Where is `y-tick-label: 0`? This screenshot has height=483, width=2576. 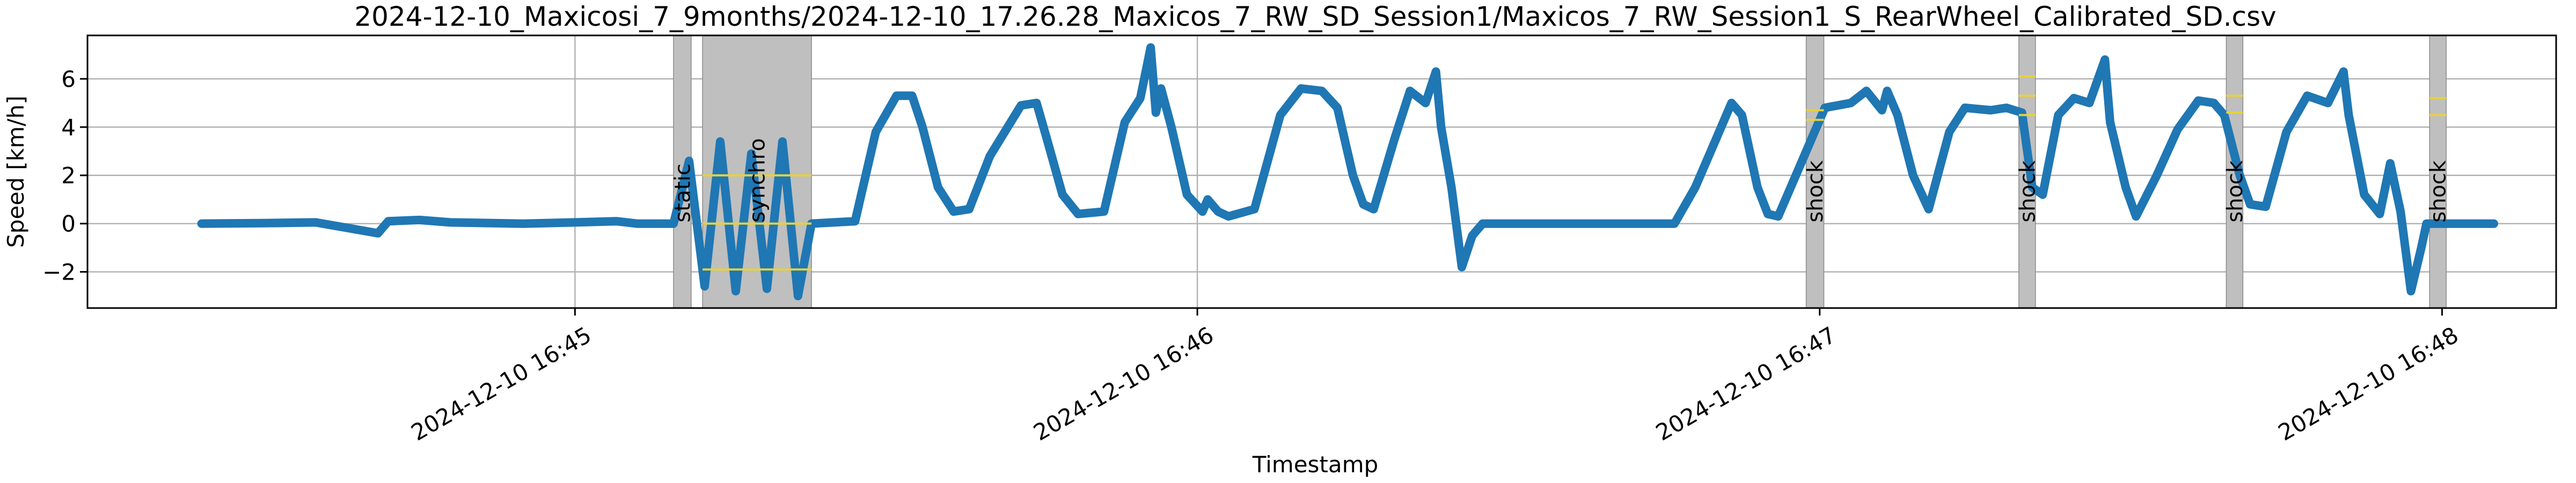 y-tick-label: 0 is located at coordinates (68, 224).